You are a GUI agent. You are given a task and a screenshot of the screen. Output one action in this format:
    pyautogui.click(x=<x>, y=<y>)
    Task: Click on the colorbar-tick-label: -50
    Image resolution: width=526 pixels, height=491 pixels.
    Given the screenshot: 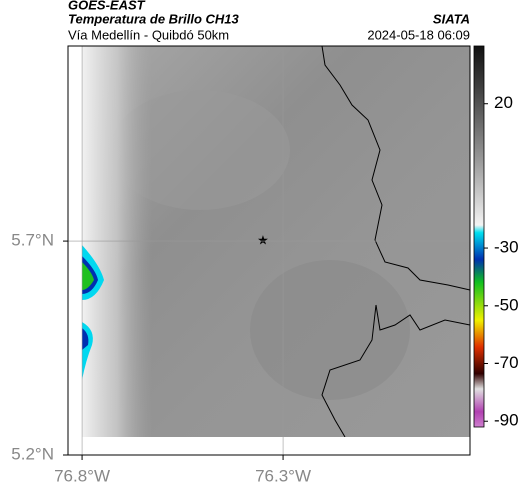 What is the action you would take?
    pyautogui.click(x=506, y=304)
    